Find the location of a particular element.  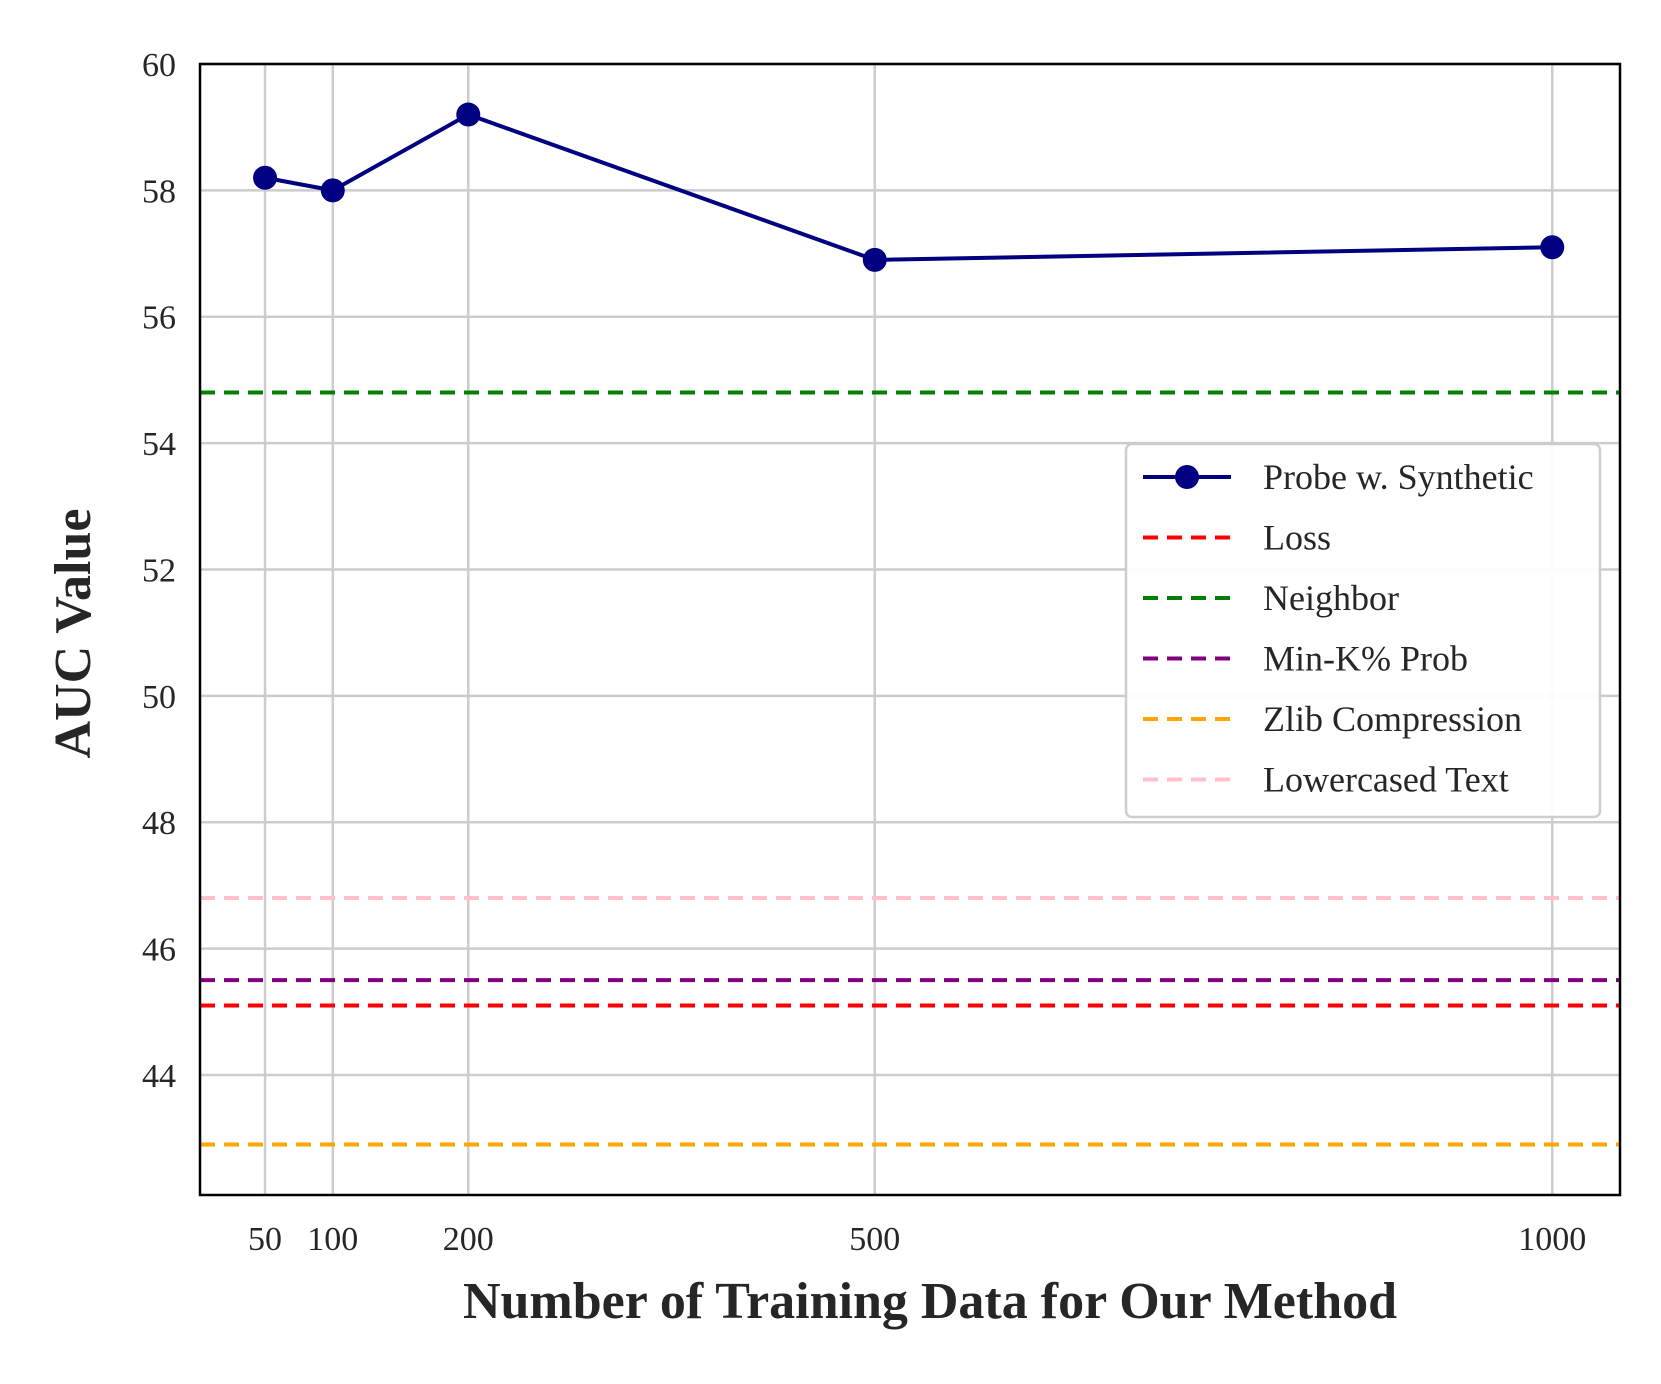

x-tick-label: 50 is located at coordinates (265, 1239).